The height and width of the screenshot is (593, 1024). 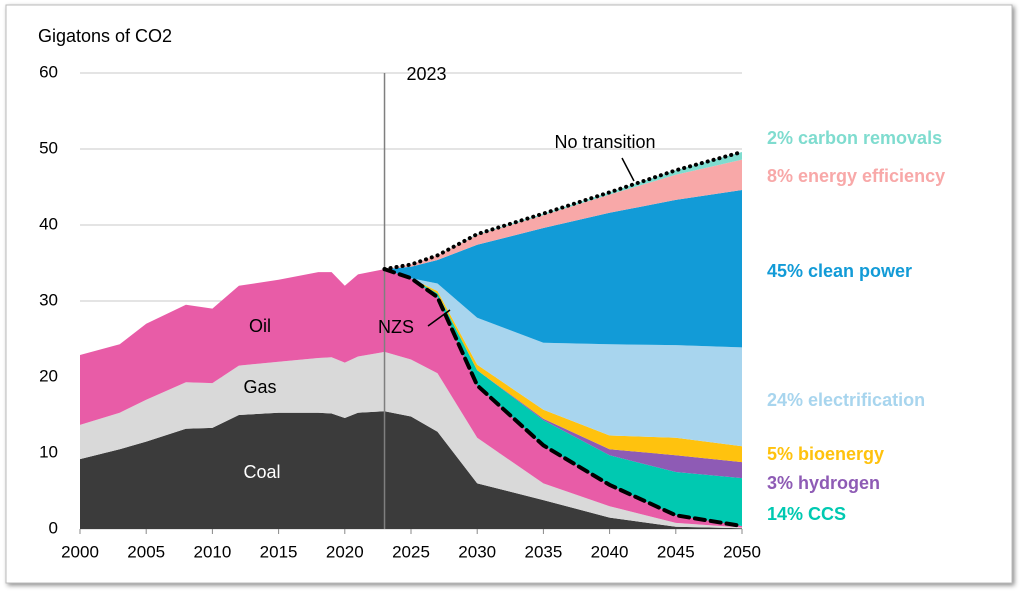 I want to click on y-tick-label: 10, so click(x=48, y=451).